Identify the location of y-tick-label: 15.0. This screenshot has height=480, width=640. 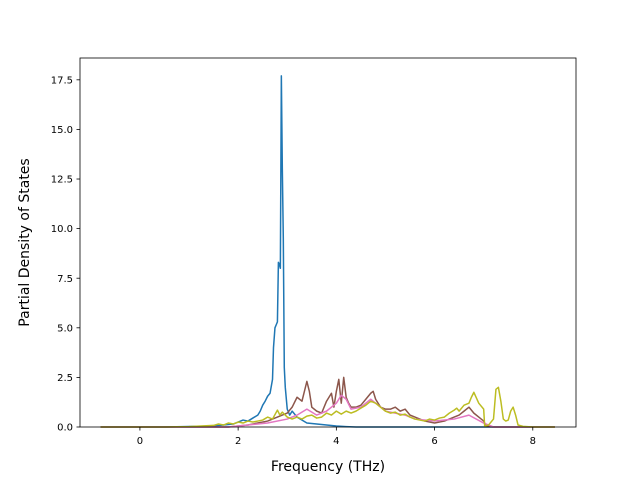
(62, 130).